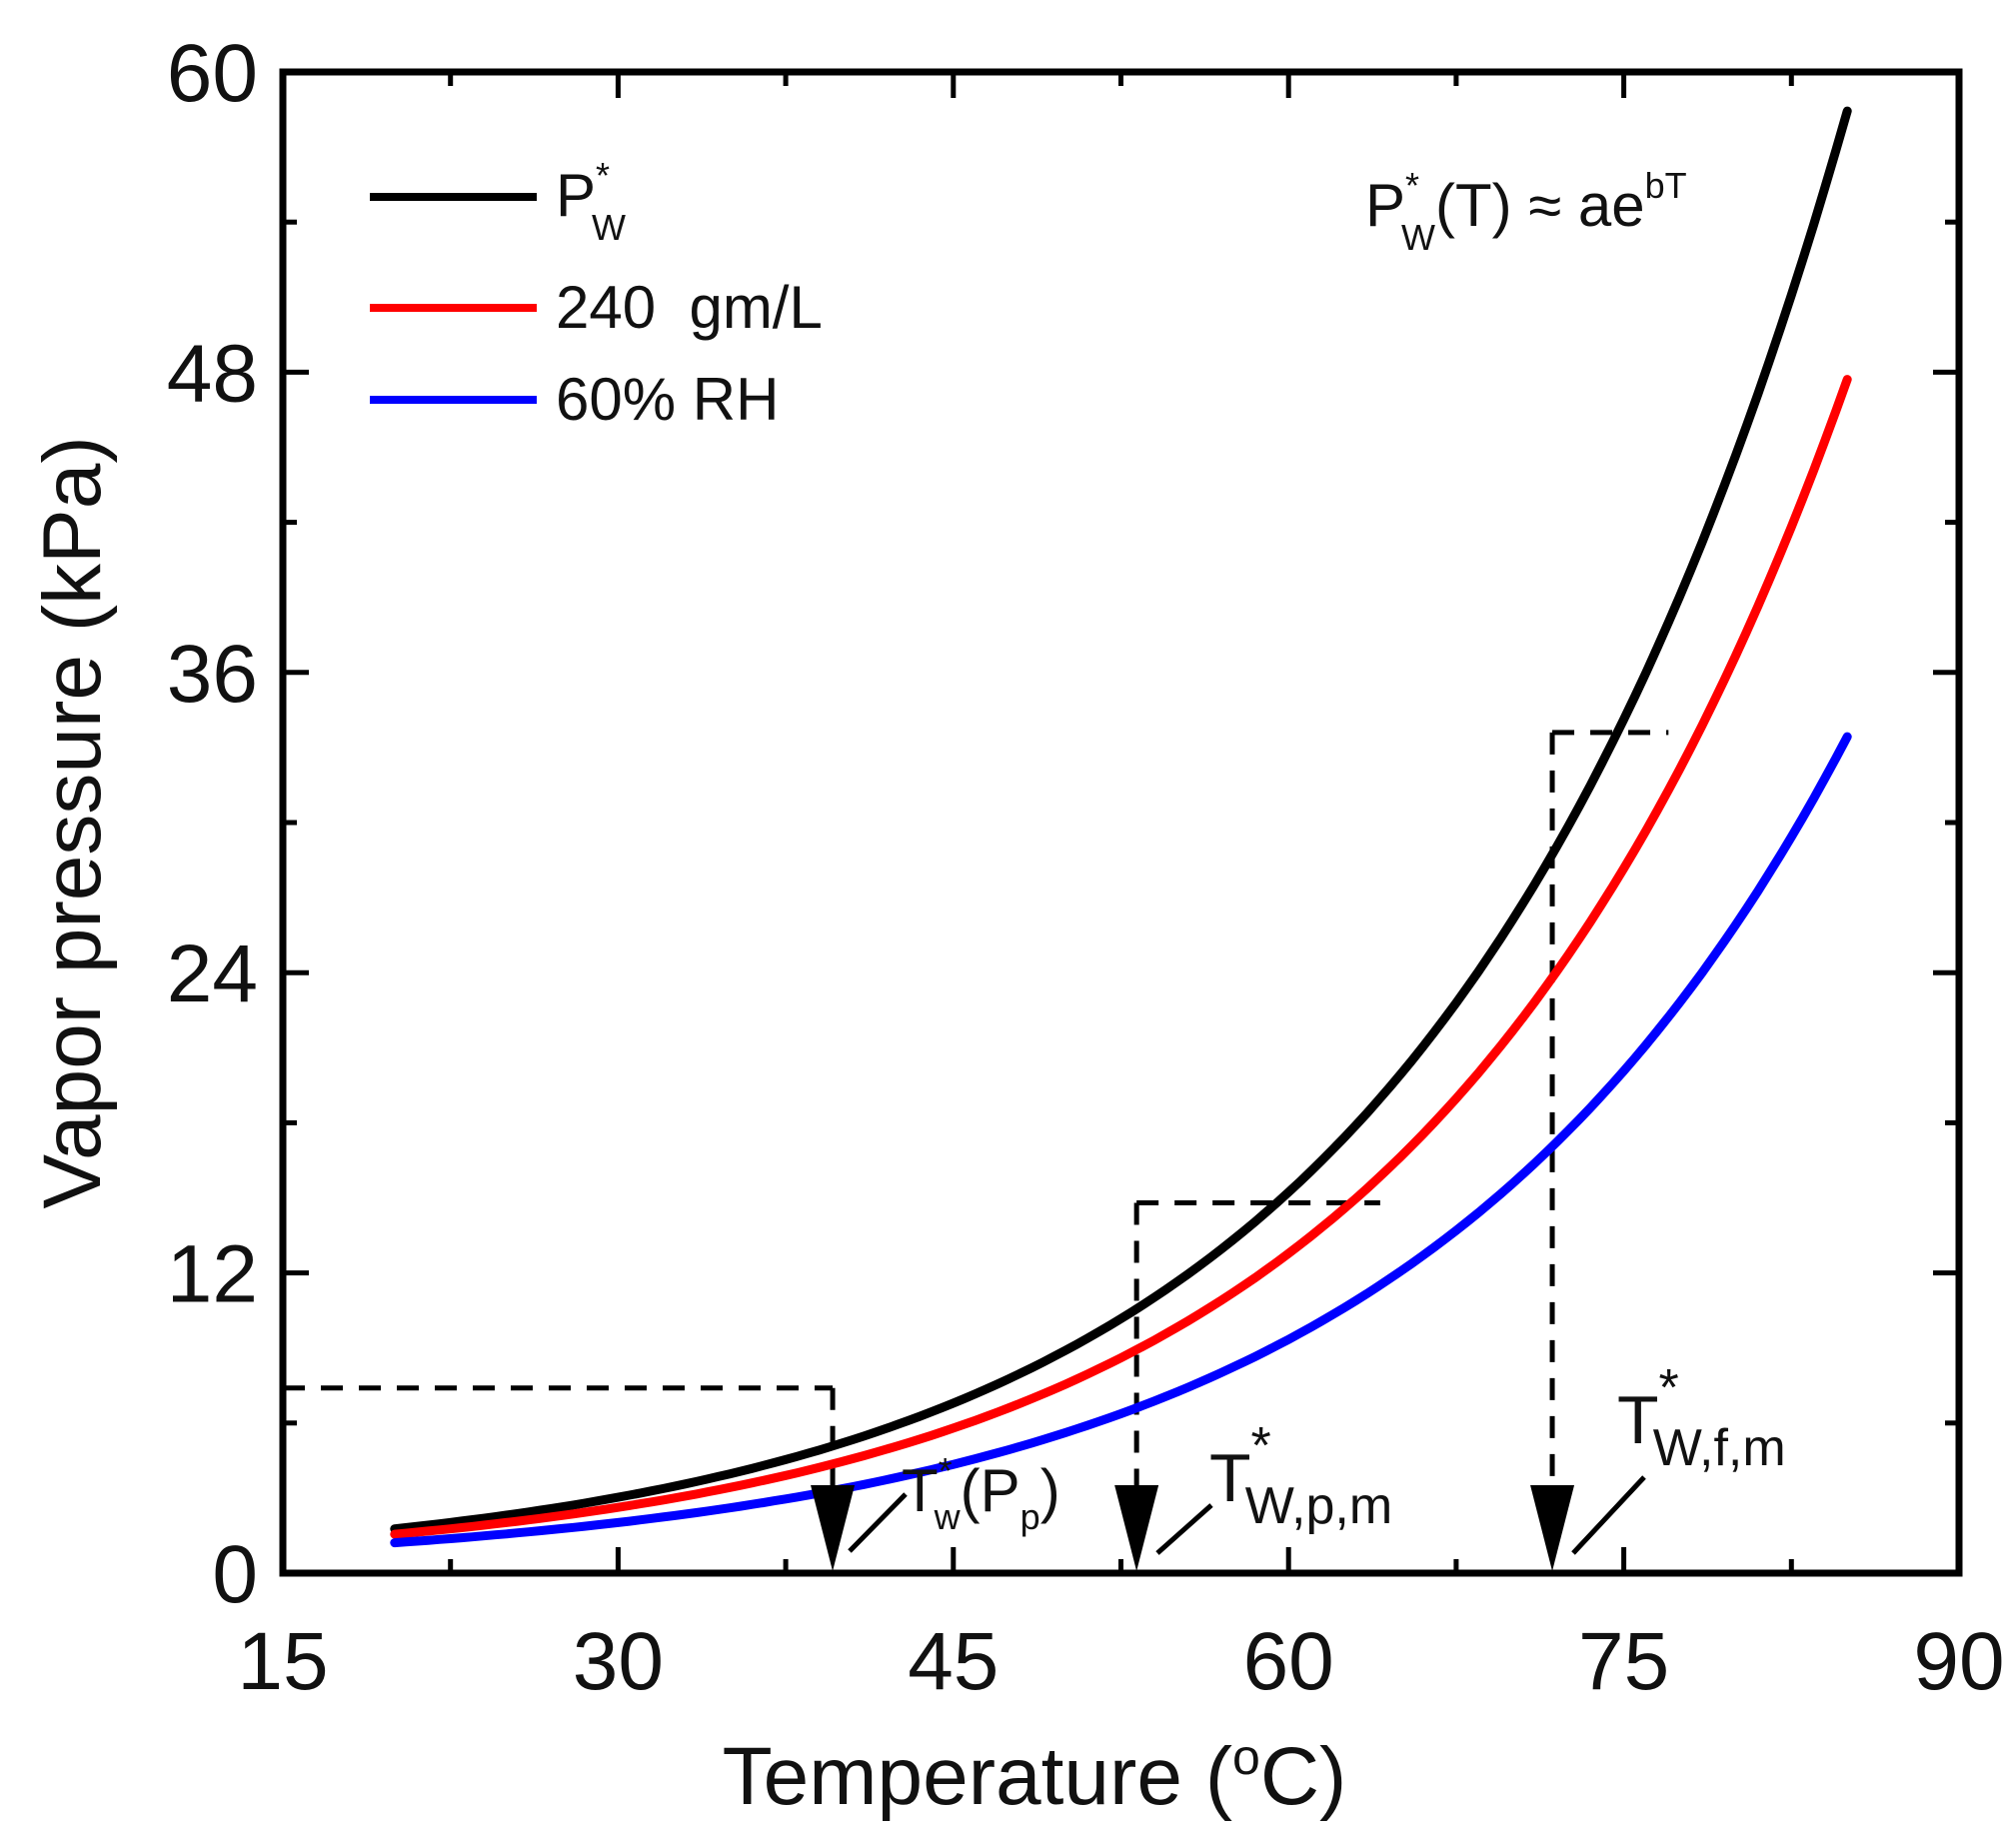  Describe the element at coordinates (981, 1494) in the screenshot. I see `label-tw-pp: T* w(Pp)` at that location.